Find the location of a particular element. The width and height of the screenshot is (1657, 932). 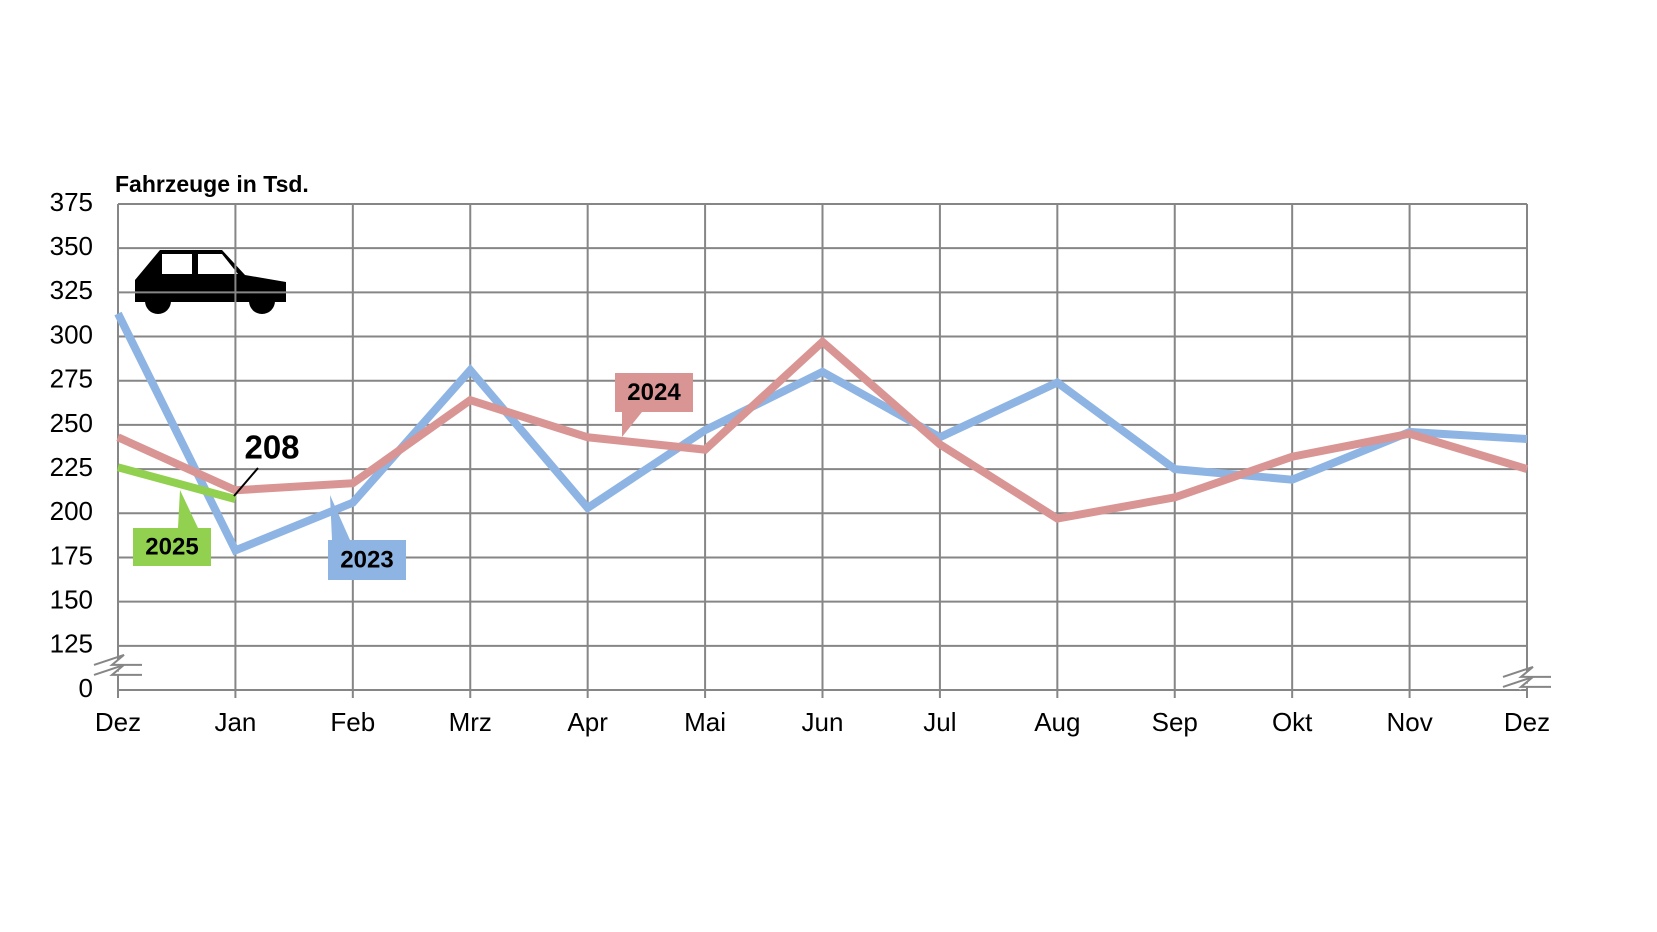

y-tick-label: 150 is located at coordinates (71, 600).